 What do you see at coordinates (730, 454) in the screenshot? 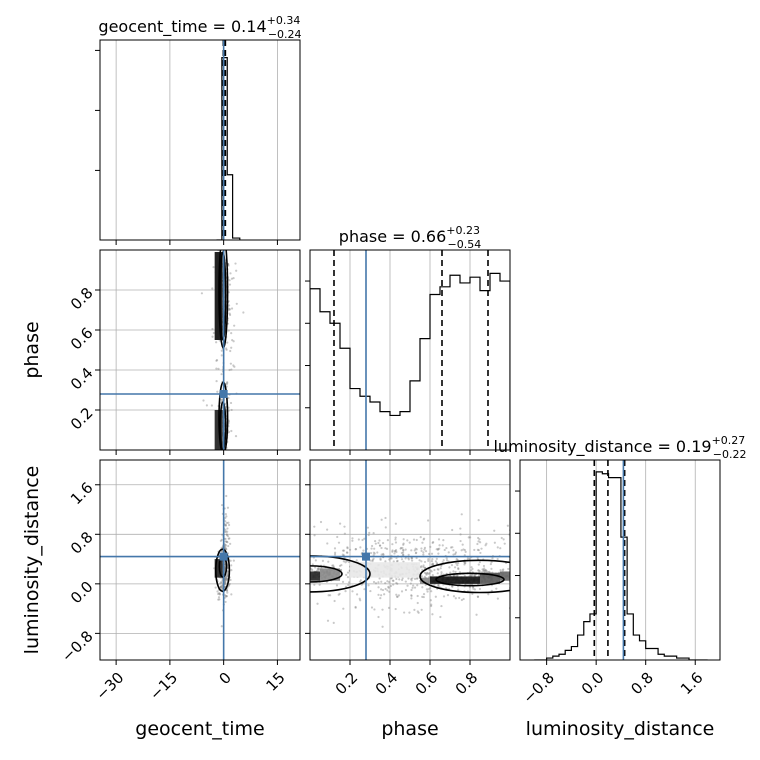
I see `title-minus: −0.22` at bounding box center [730, 454].